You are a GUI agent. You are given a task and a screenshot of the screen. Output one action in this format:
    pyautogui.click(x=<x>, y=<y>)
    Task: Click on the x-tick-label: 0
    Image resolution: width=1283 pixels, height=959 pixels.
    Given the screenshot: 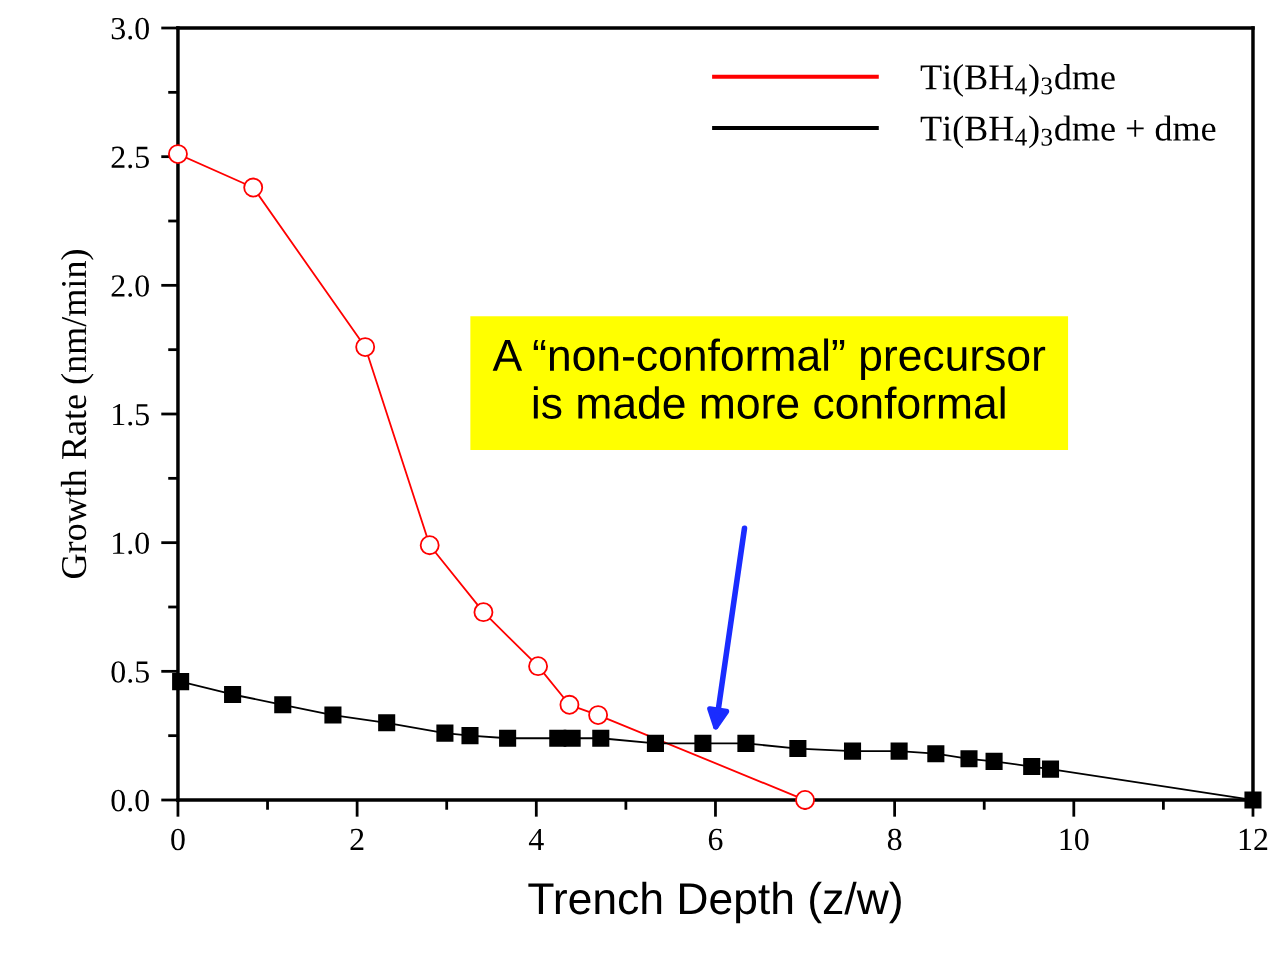 What is the action you would take?
    pyautogui.click(x=178, y=839)
    